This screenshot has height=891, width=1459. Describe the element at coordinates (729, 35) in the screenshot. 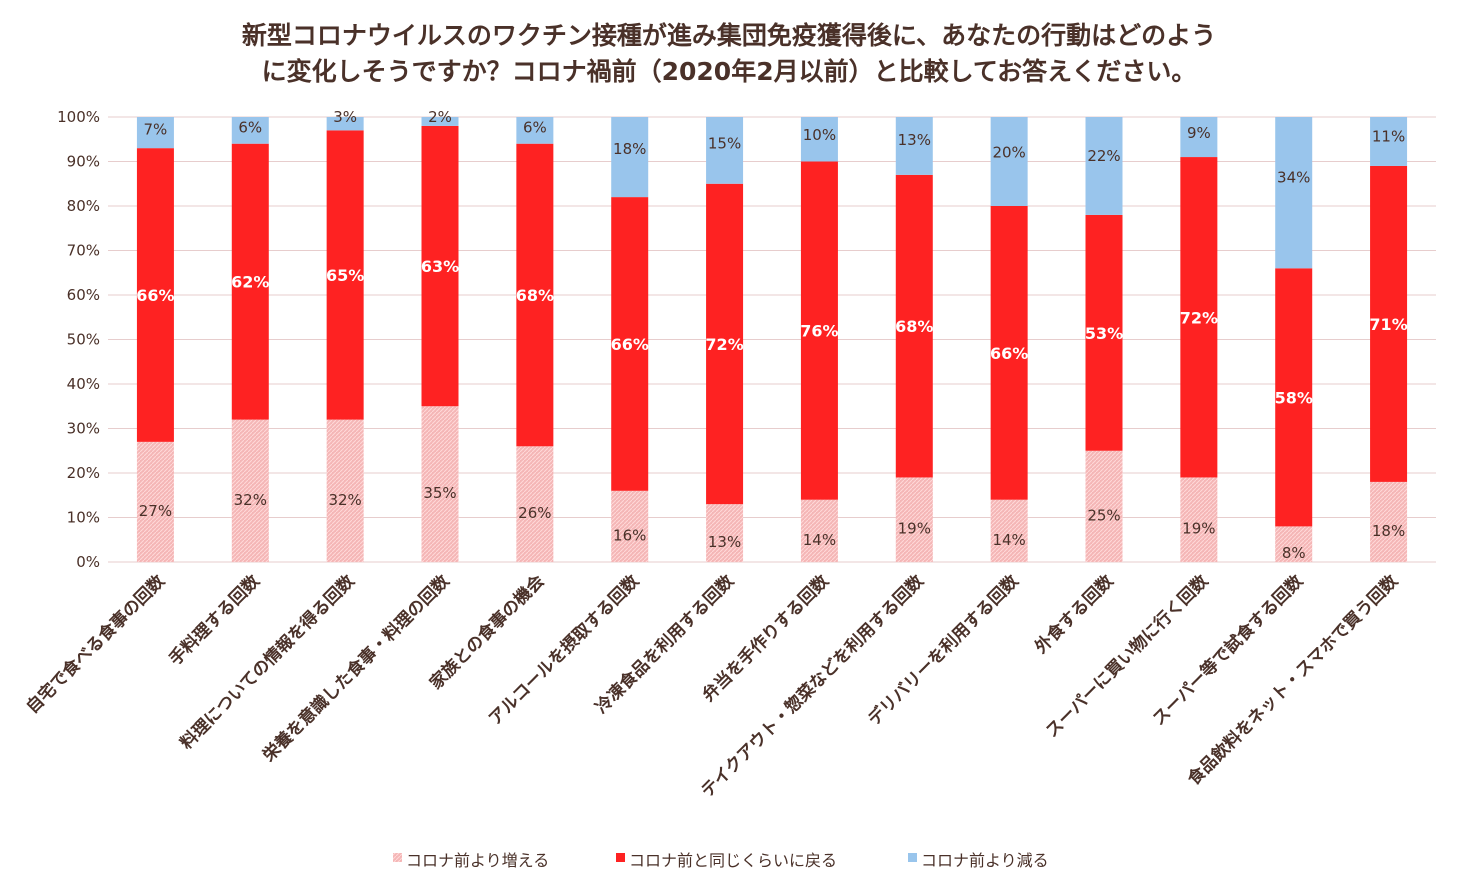

I see `chart-title-line: 新型コロナウイルスのワクチン接種が進み集団免疫獲得後に、あなたの行動はどのよう` at that location.